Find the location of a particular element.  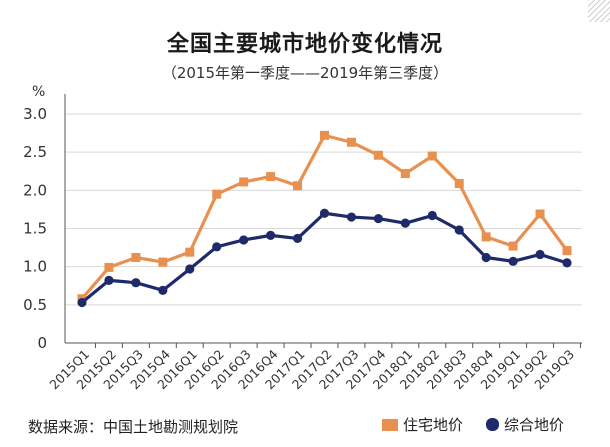

legend-label-residential: 住宅地价 is located at coordinates (433, 425).